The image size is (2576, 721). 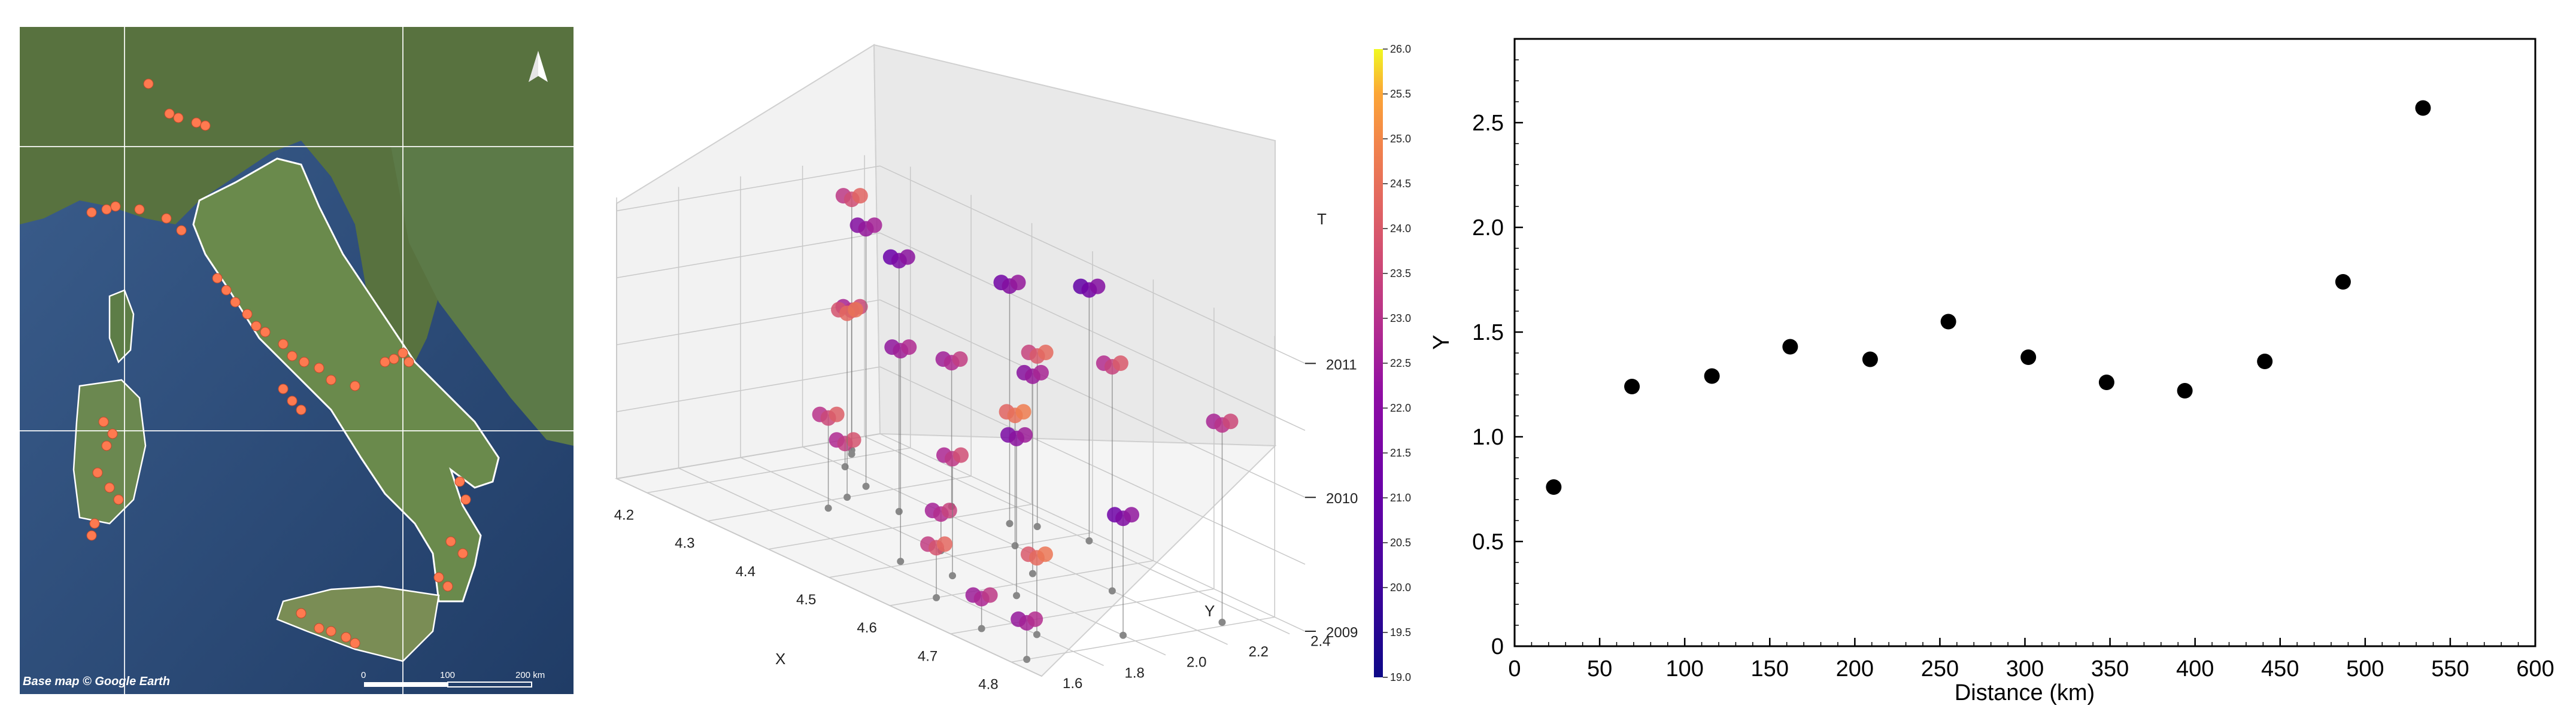 What do you see at coordinates (1209, 611) in the screenshot?
I see `y-axis-label: Y` at bounding box center [1209, 611].